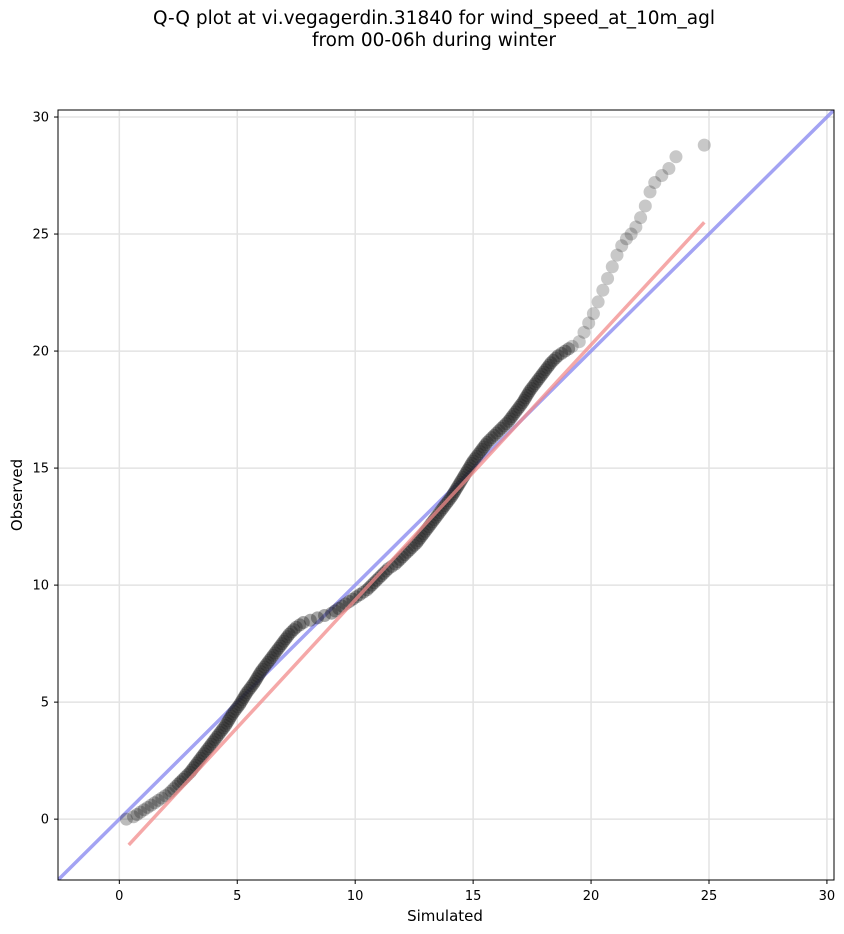  I want to click on x-tick-label: 5, so click(237, 896).